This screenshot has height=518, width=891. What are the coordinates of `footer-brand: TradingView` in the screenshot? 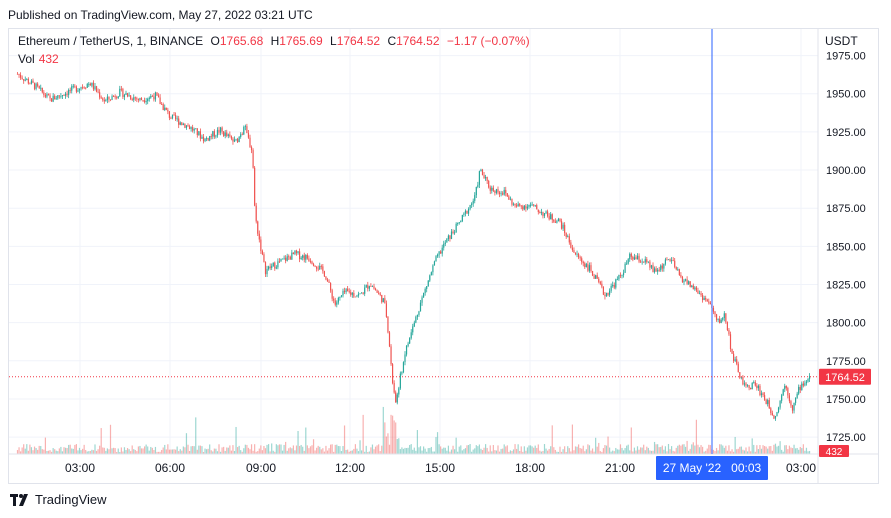 It's located at (58, 499).